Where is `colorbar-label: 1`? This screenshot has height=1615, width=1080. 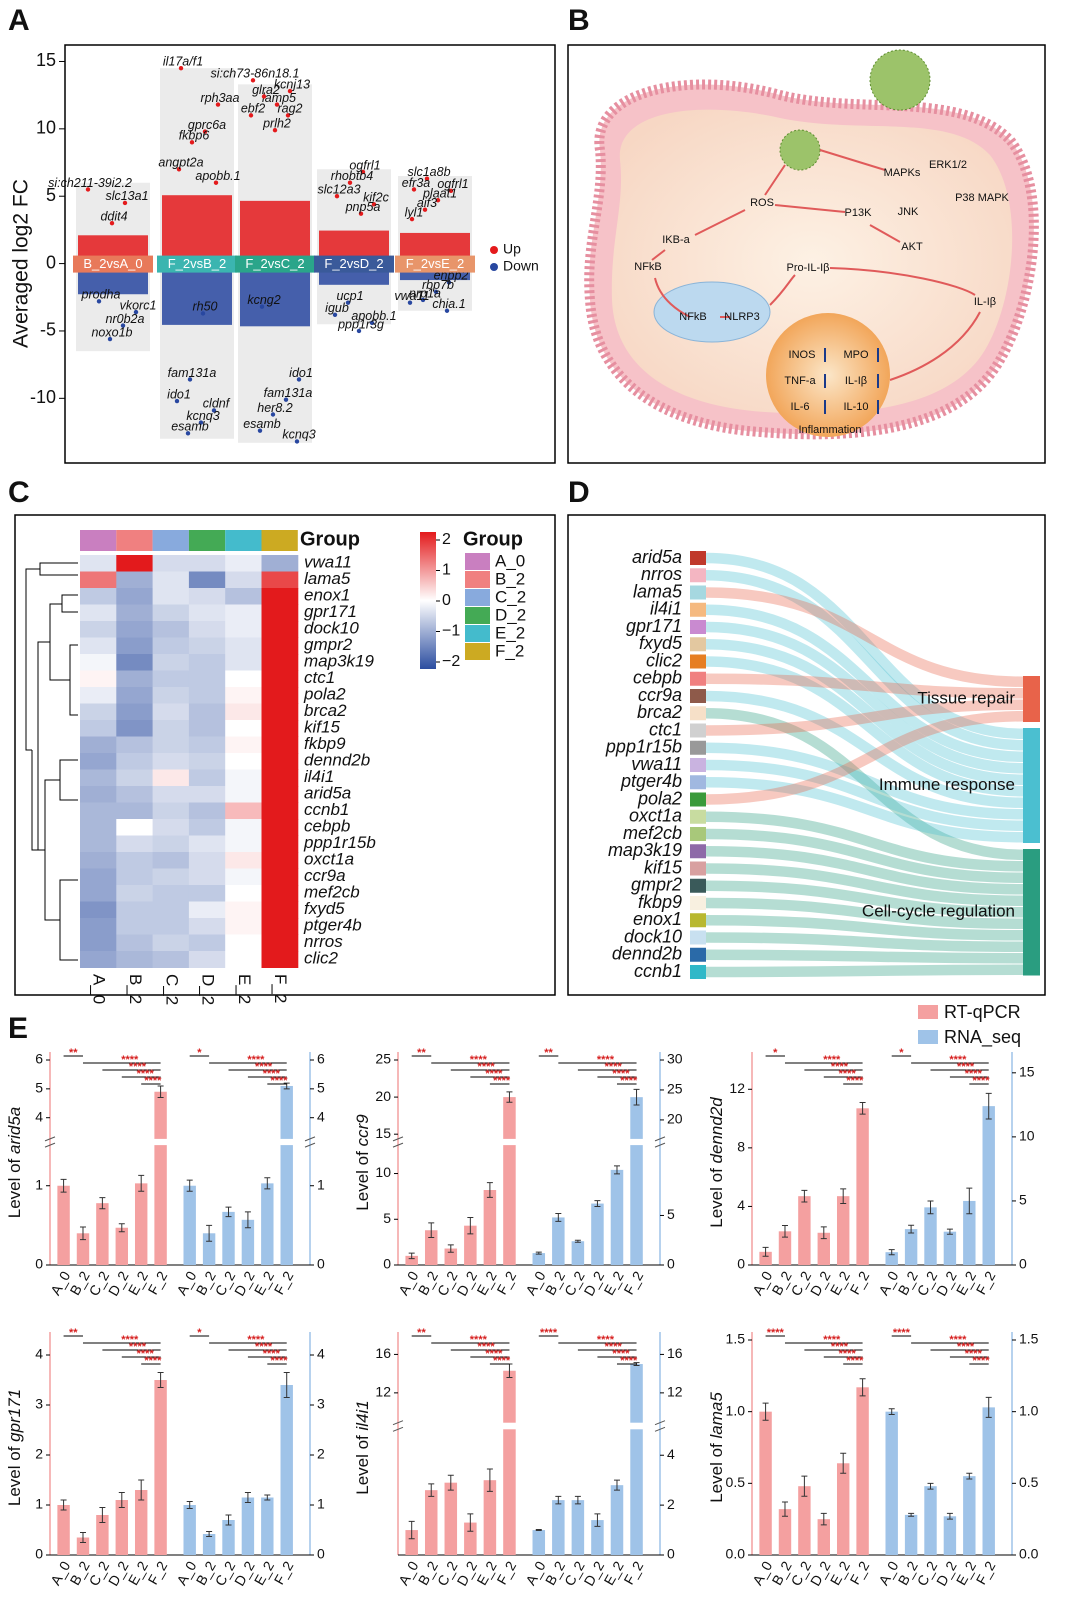
colorbar-label: 1 is located at coordinates (446, 570).